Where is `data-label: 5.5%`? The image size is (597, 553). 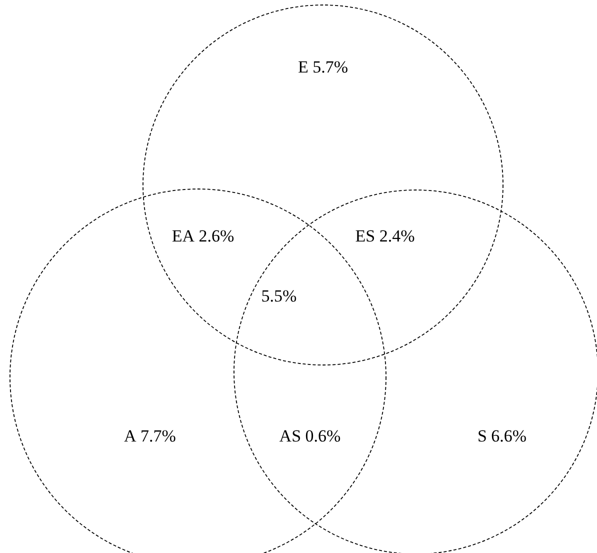
data-label: 5.5% is located at coordinates (279, 296).